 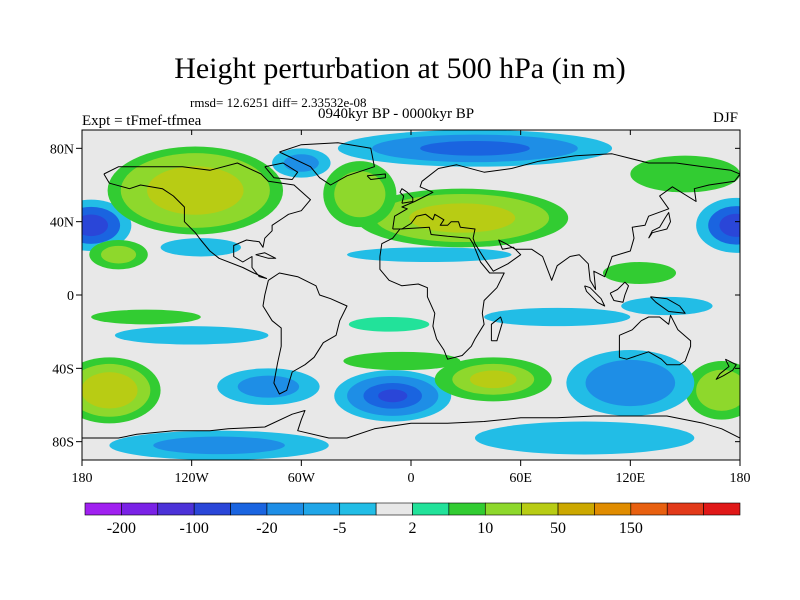 What do you see at coordinates (659, 225) in the screenshot?
I see `coastline-japan` at bounding box center [659, 225].